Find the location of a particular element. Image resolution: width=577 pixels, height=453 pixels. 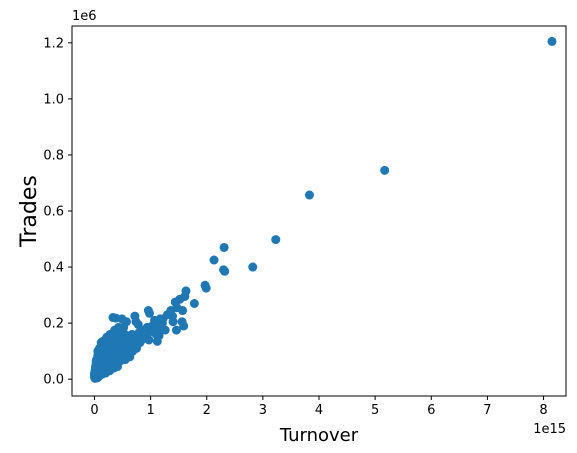

x-tick-label: 1 is located at coordinates (150, 410).